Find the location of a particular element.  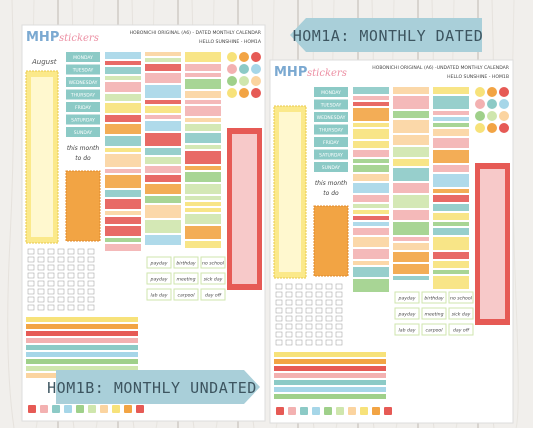

label-text: payday is located at coordinates (159, 264).